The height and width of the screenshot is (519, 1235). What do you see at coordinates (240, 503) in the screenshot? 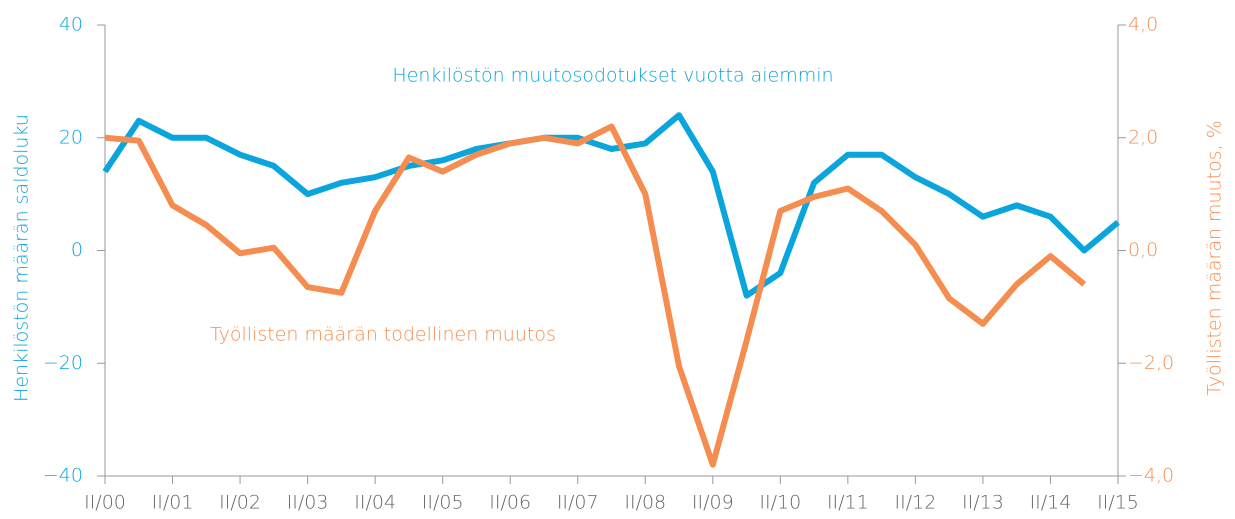
I see `x-tick-label: II/02` at bounding box center [240, 503].